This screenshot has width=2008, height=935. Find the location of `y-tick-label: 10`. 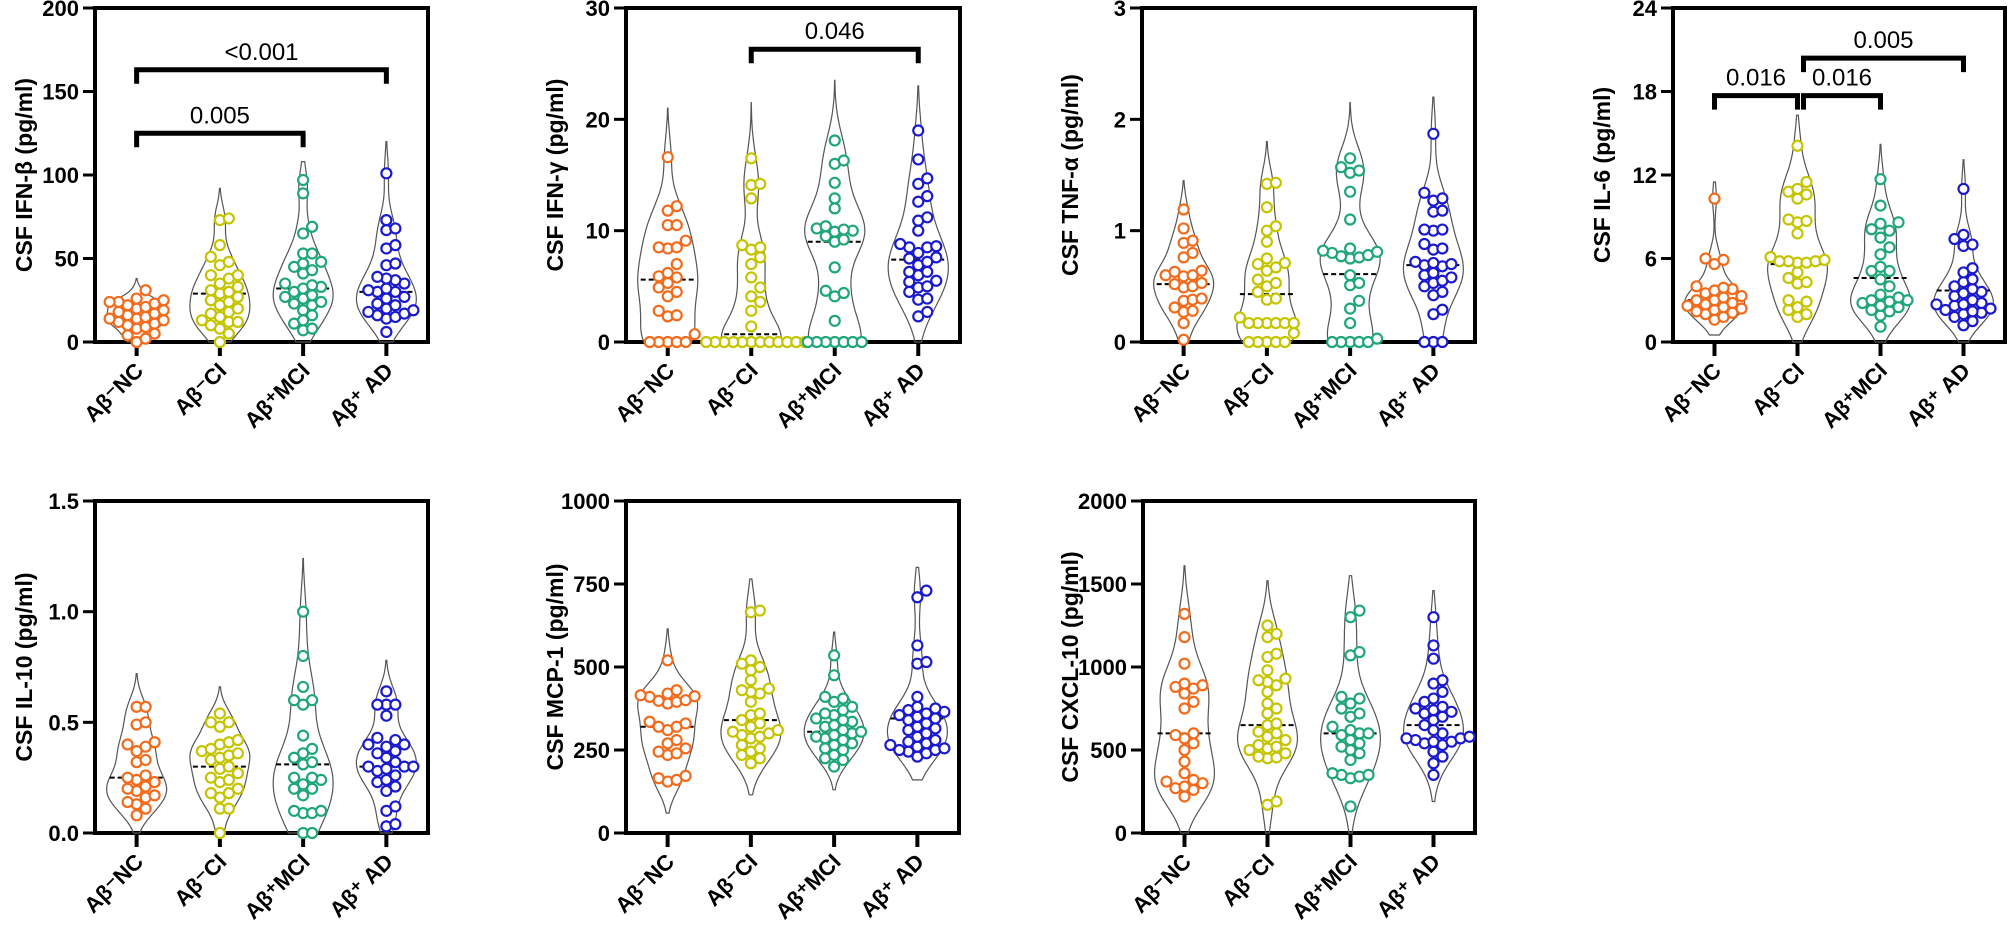

y-tick-label: 10 is located at coordinates (598, 231).